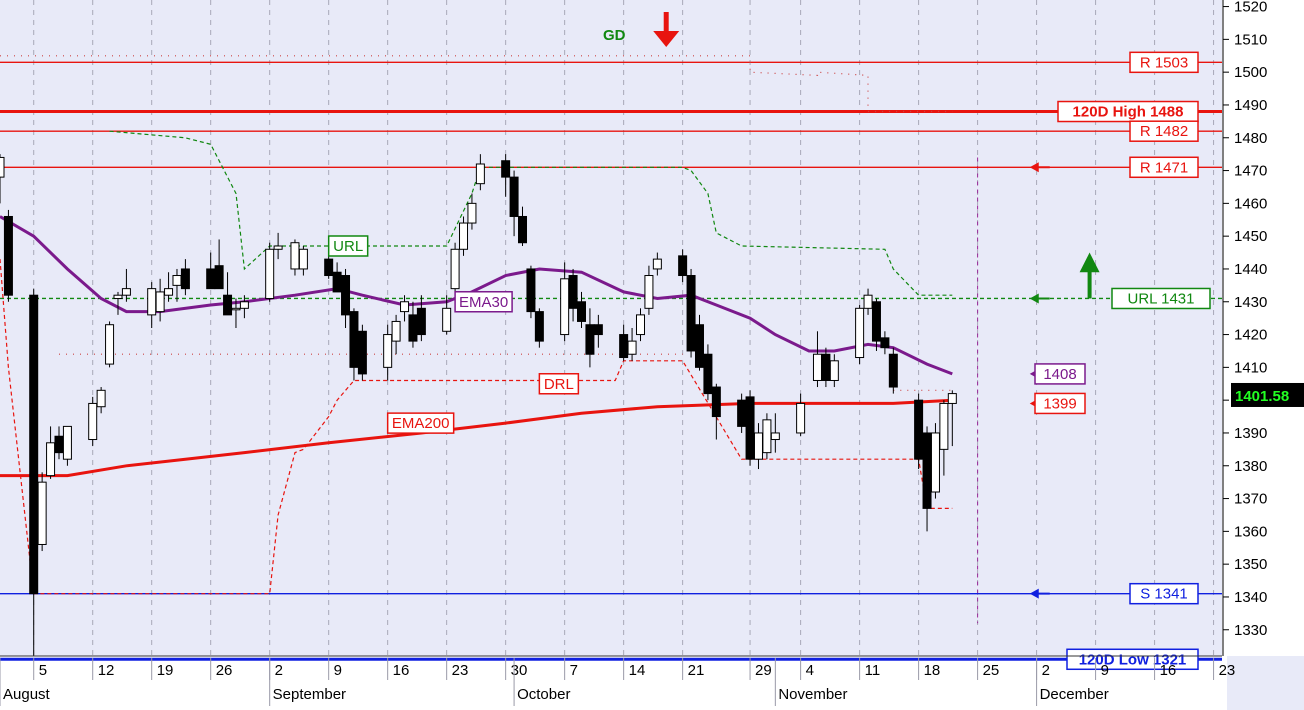  Describe the element at coordinates (1164, 62) in the screenshot. I see `level-r1503-label: R 1503` at that location.